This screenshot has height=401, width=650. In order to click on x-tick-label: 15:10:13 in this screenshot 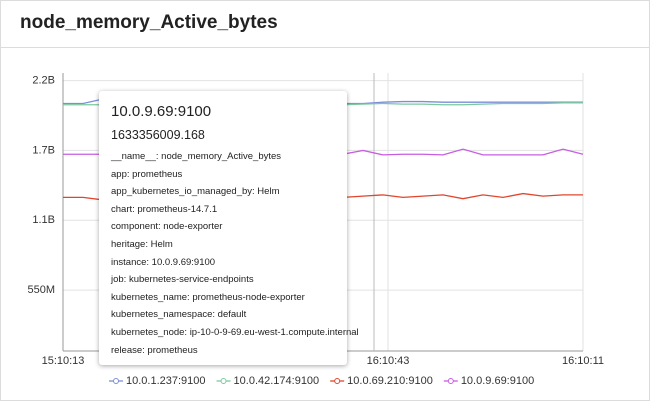, I will do `click(63, 361)`.